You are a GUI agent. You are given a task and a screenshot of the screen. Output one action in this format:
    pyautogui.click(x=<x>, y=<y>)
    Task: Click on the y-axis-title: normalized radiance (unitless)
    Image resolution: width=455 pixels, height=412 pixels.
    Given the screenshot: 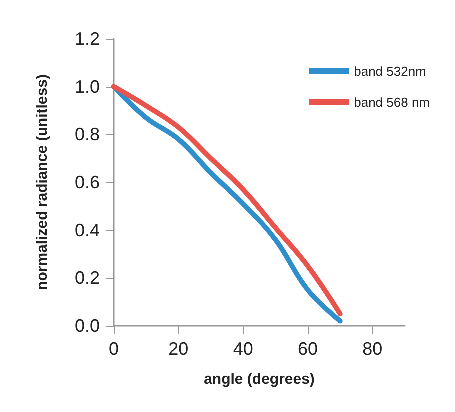 What is the action you would take?
    pyautogui.click(x=42, y=182)
    